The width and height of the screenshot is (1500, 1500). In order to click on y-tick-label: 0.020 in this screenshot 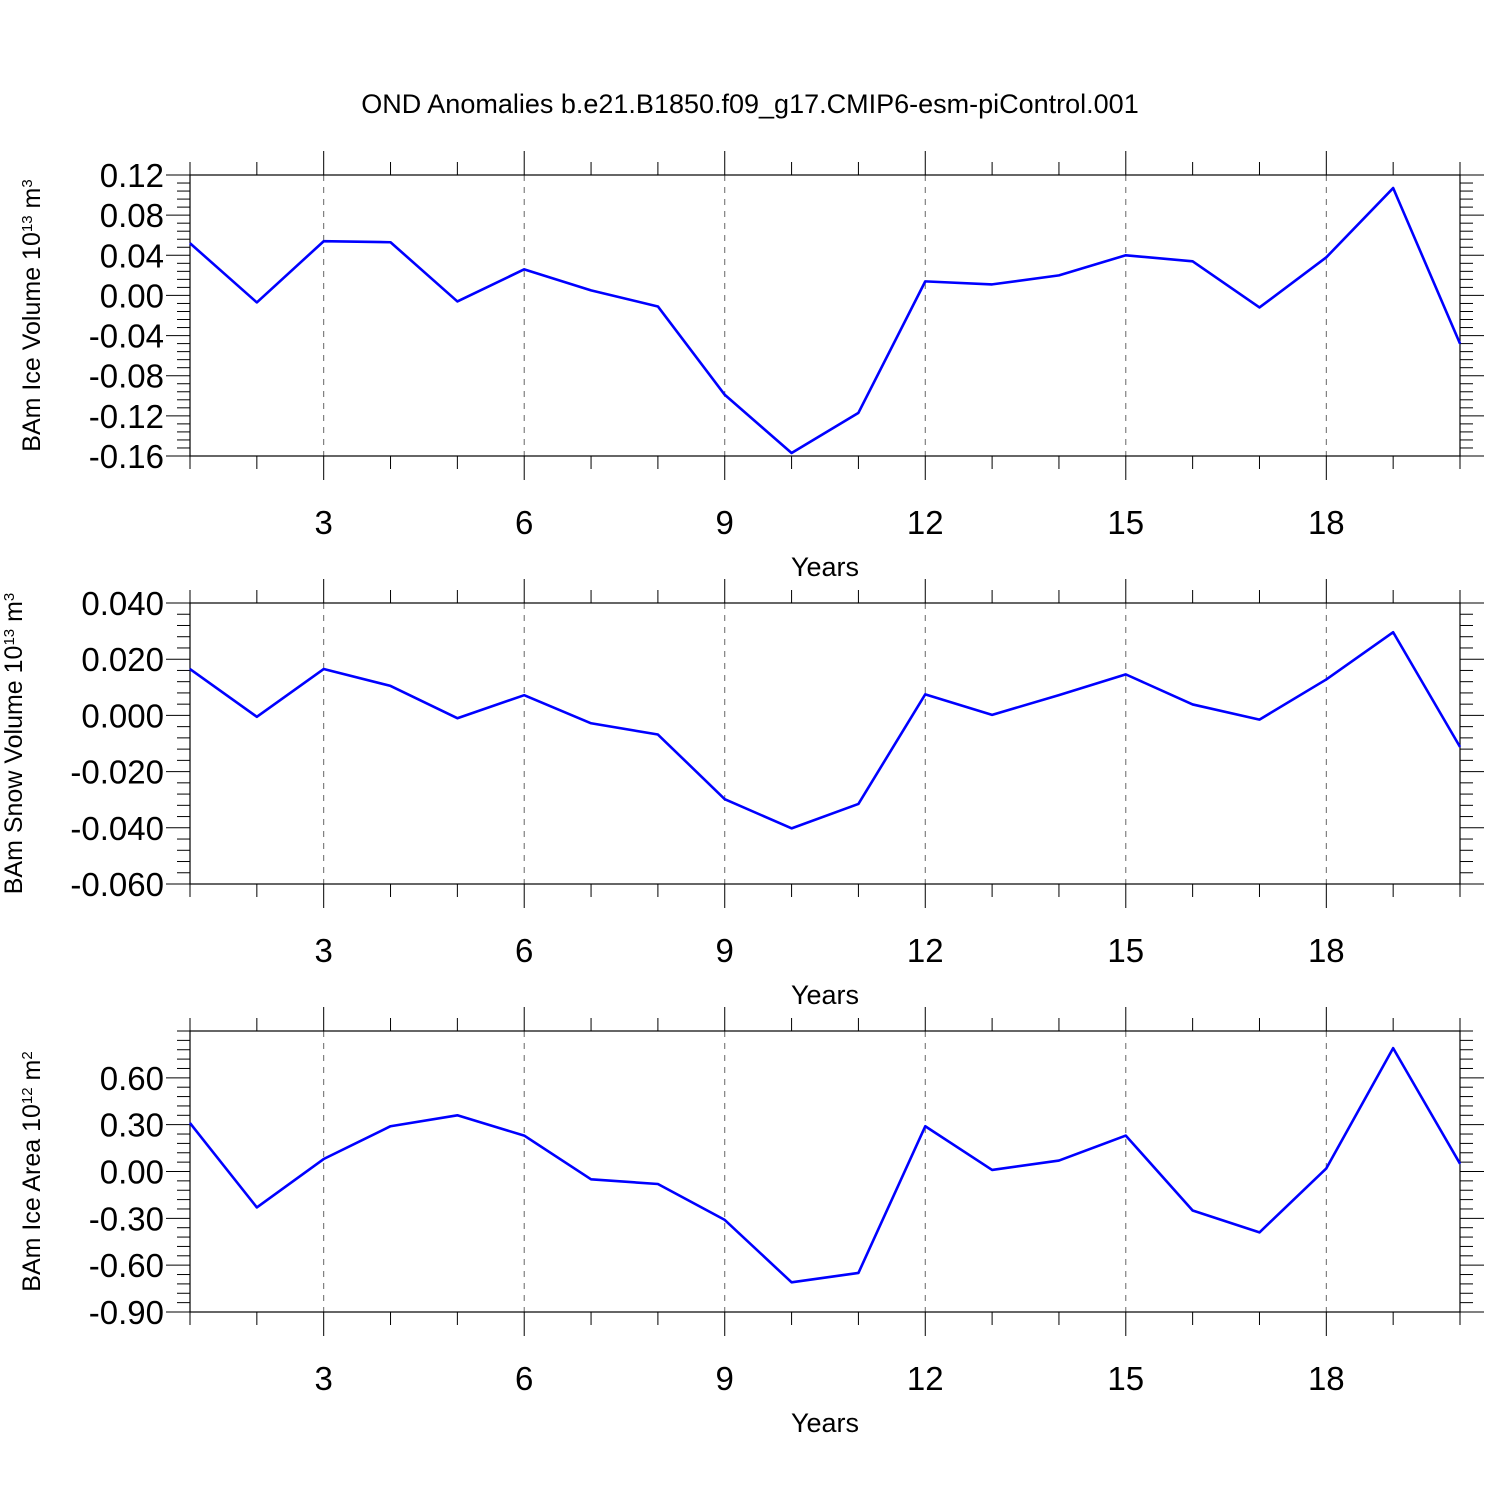, I will do `click(122, 659)`.